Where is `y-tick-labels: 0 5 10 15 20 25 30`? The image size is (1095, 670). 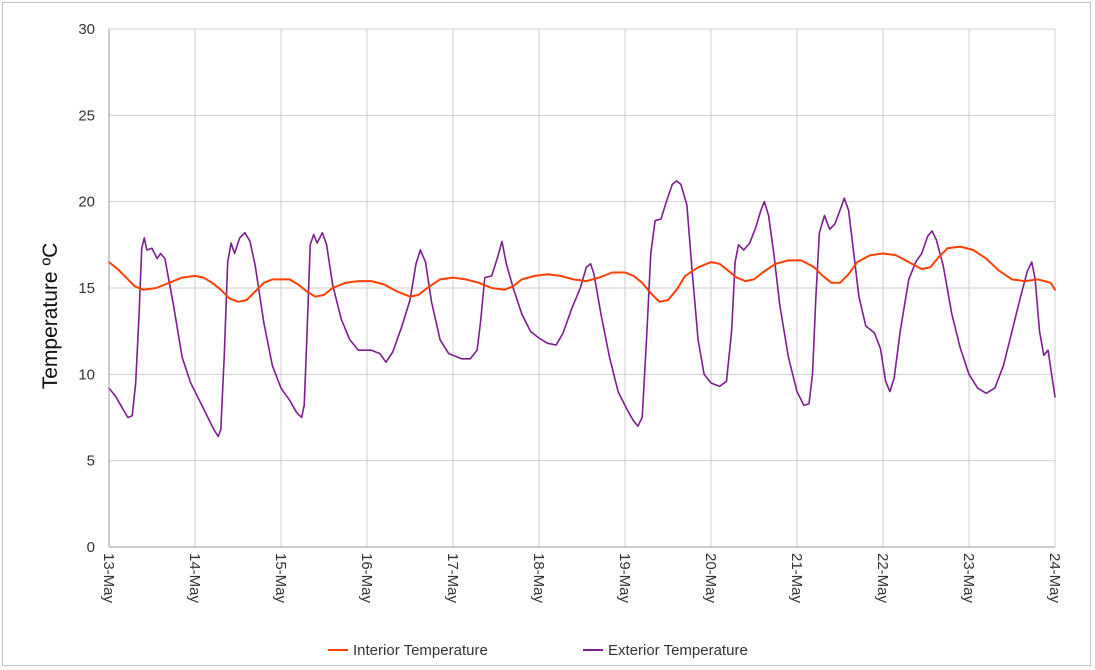
y-tick-labels: 0 5 10 15 20 25 30 is located at coordinates (86, 288).